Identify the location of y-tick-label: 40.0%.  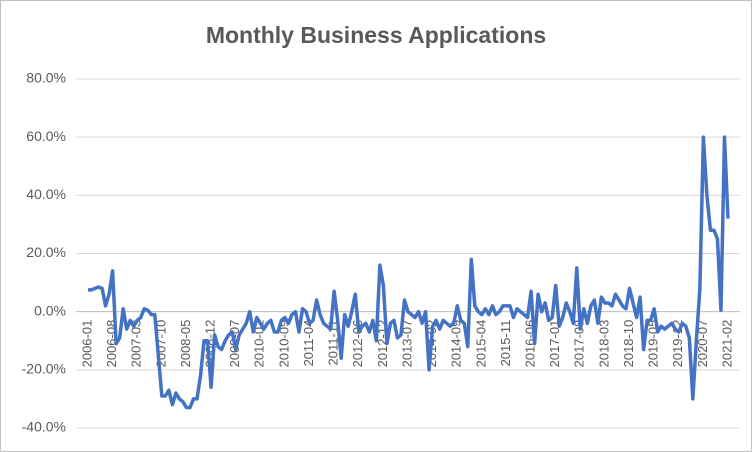
(46, 194).